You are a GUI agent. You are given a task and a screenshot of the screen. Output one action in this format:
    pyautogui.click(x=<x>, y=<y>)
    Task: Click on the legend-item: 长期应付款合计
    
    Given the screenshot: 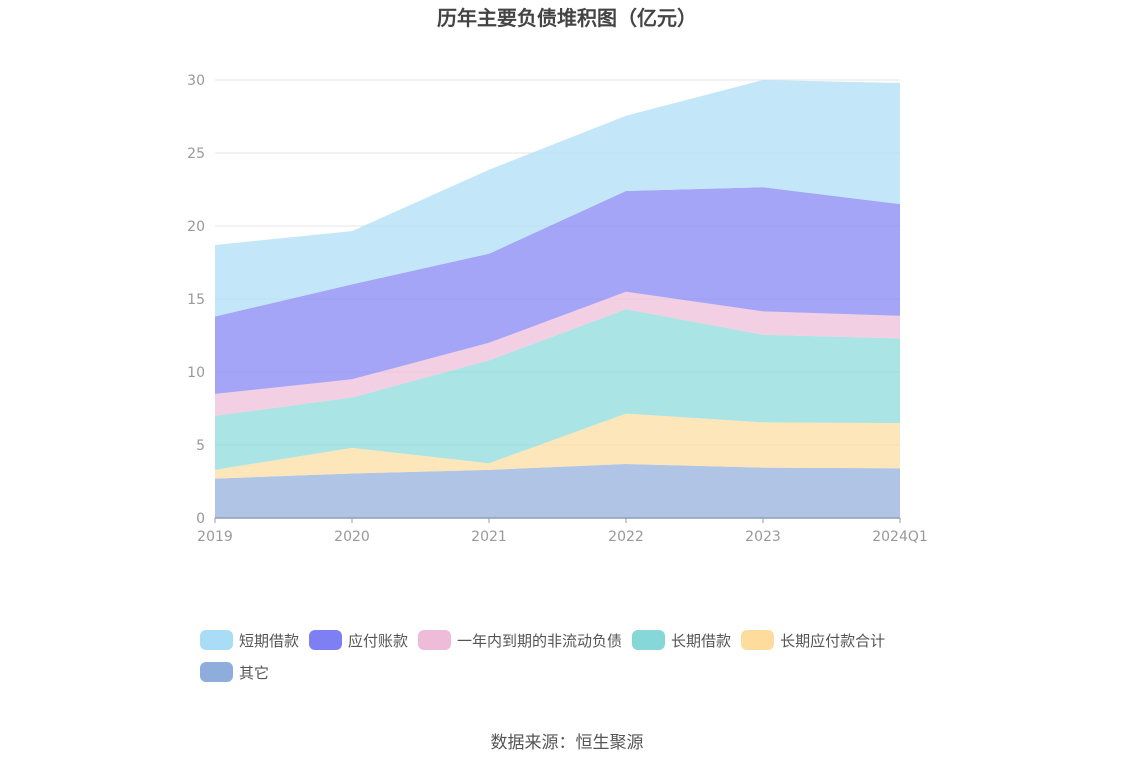 What is the action you would take?
    pyautogui.click(x=813, y=640)
    